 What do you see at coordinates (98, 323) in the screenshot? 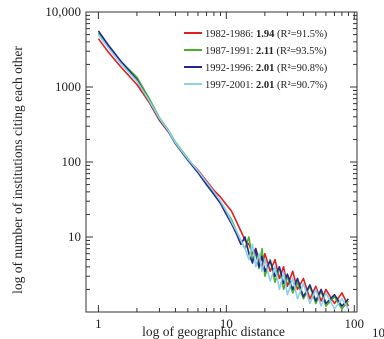
I see `x-tick-label: 1` at bounding box center [98, 323].